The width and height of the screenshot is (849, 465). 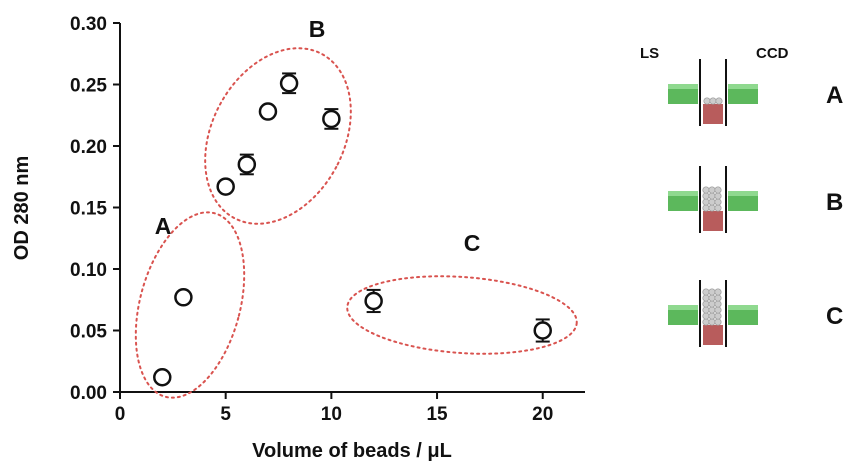 I want to click on ccd-label: CCD, so click(x=772, y=53).